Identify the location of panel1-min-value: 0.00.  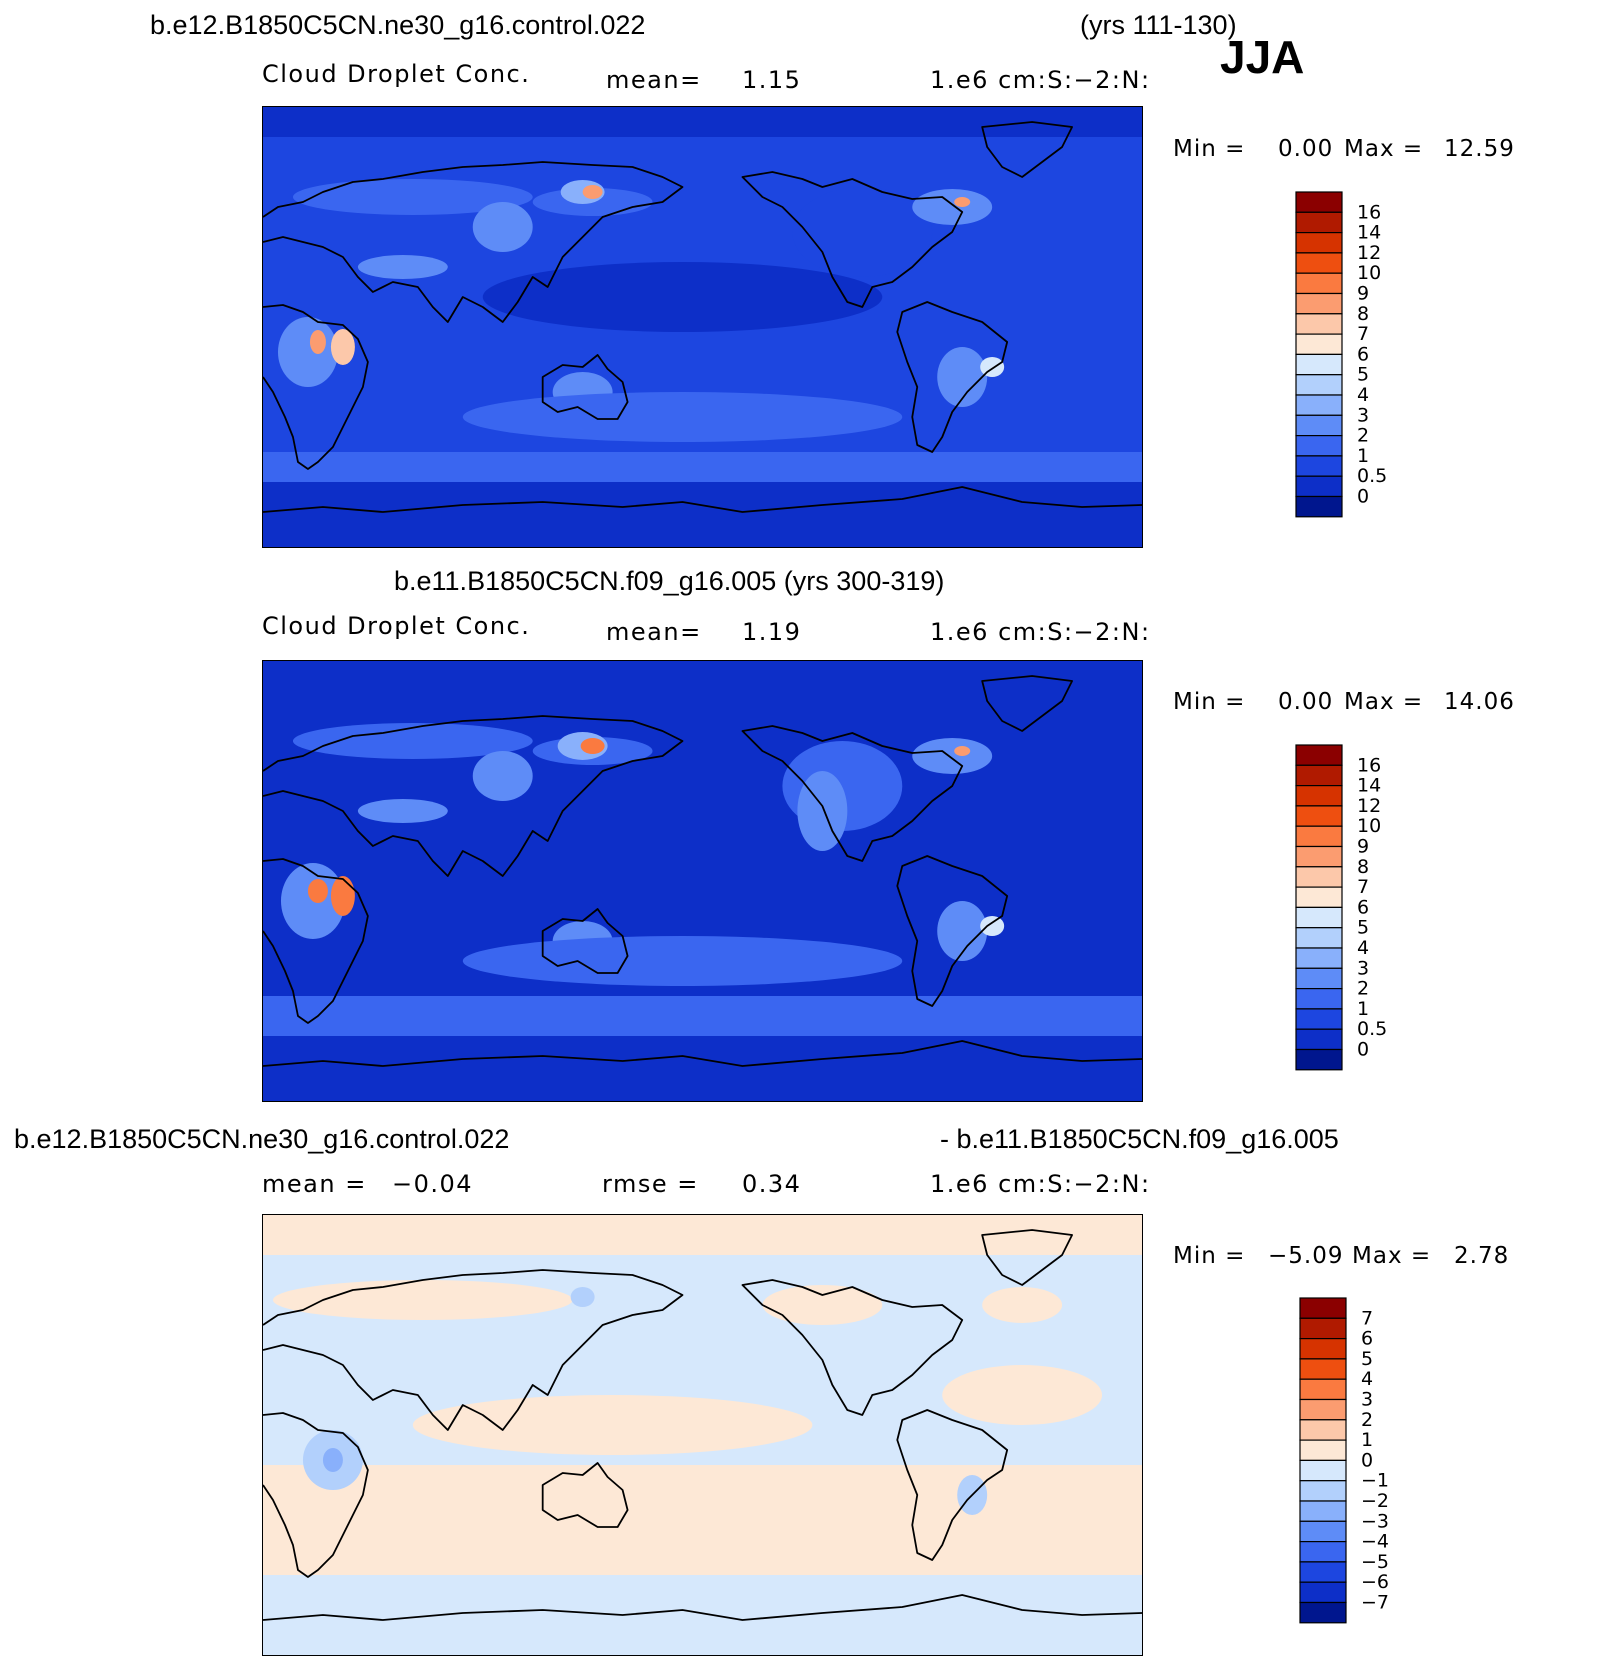
(1306, 149).